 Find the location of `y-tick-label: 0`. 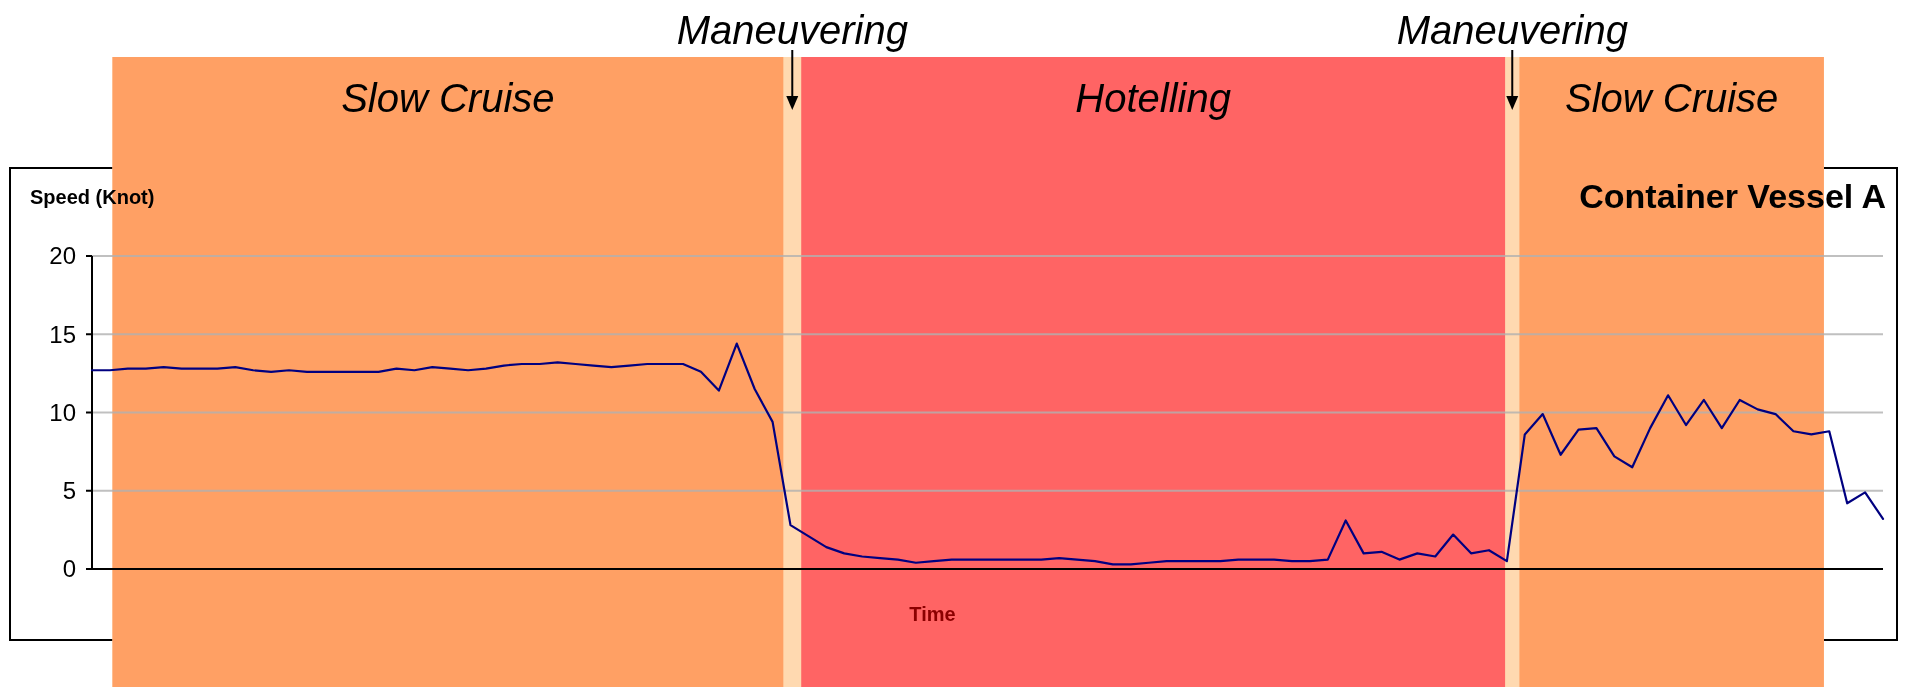

y-tick-label: 0 is located at coordinates (69, 569).